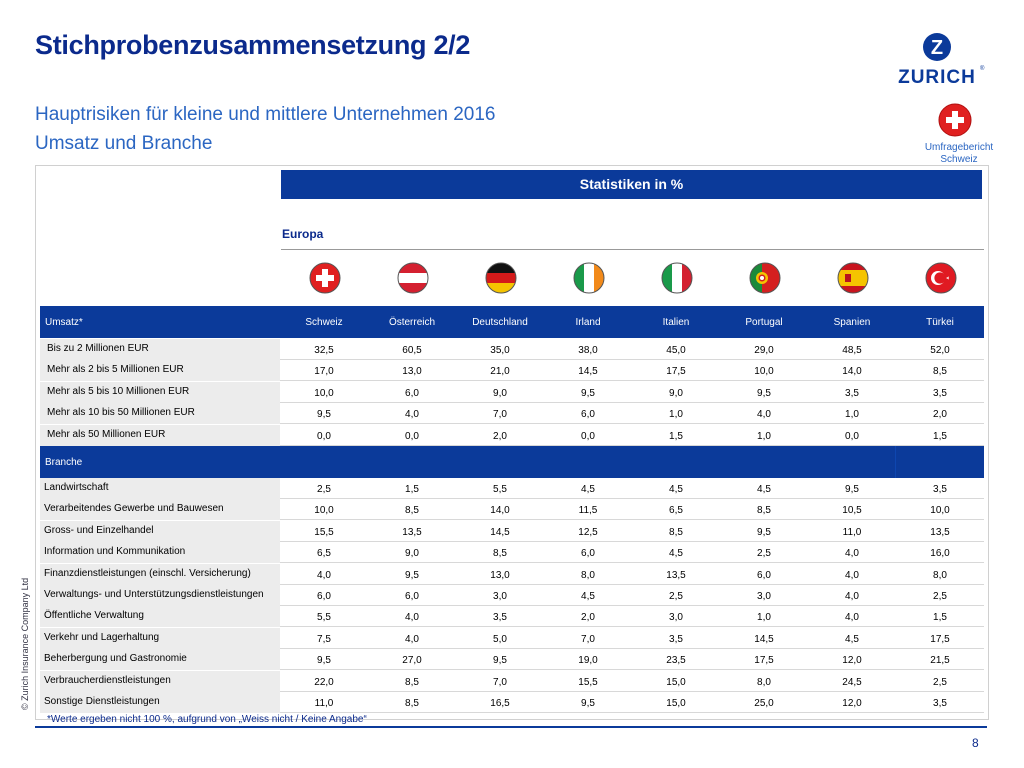  I want to click on table-cell: 0,0, so click(852, 436).